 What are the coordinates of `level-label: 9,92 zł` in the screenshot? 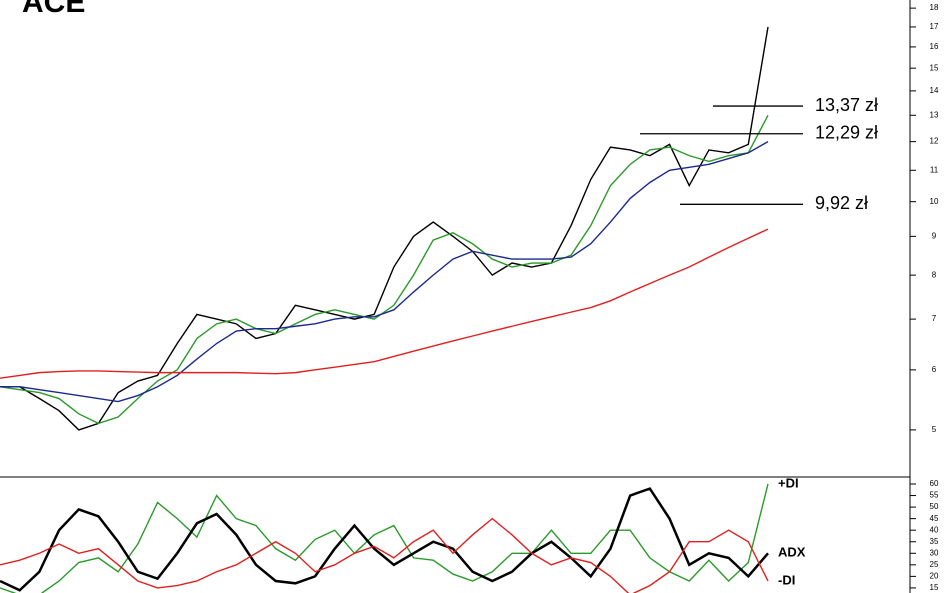 It's located at (841, 203).